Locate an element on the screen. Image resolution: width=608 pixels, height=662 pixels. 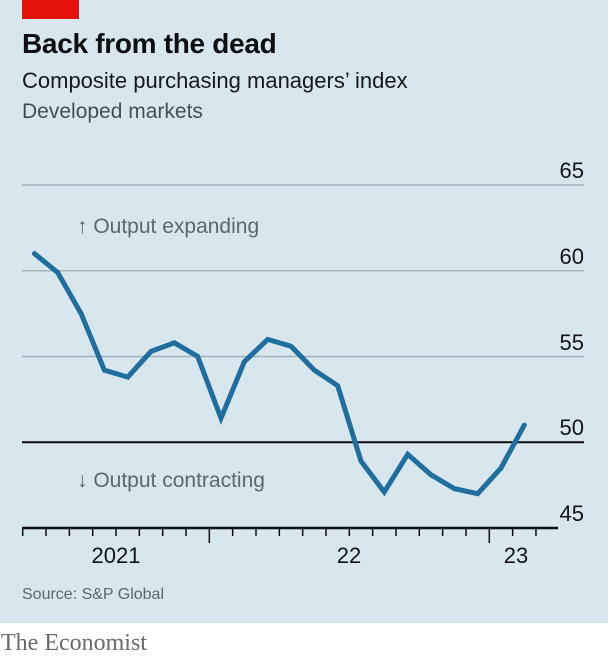
x-axis-label-23: 23 is located at coordinates (516, 555).